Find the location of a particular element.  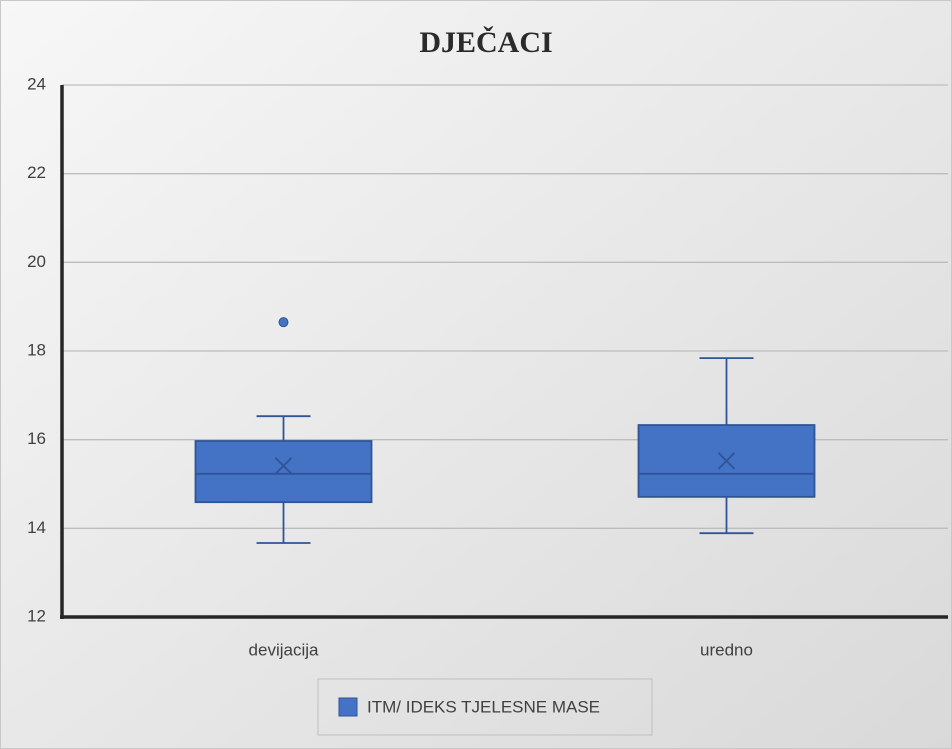

y-tick-label: 12 is located at coordinates (36, 615).